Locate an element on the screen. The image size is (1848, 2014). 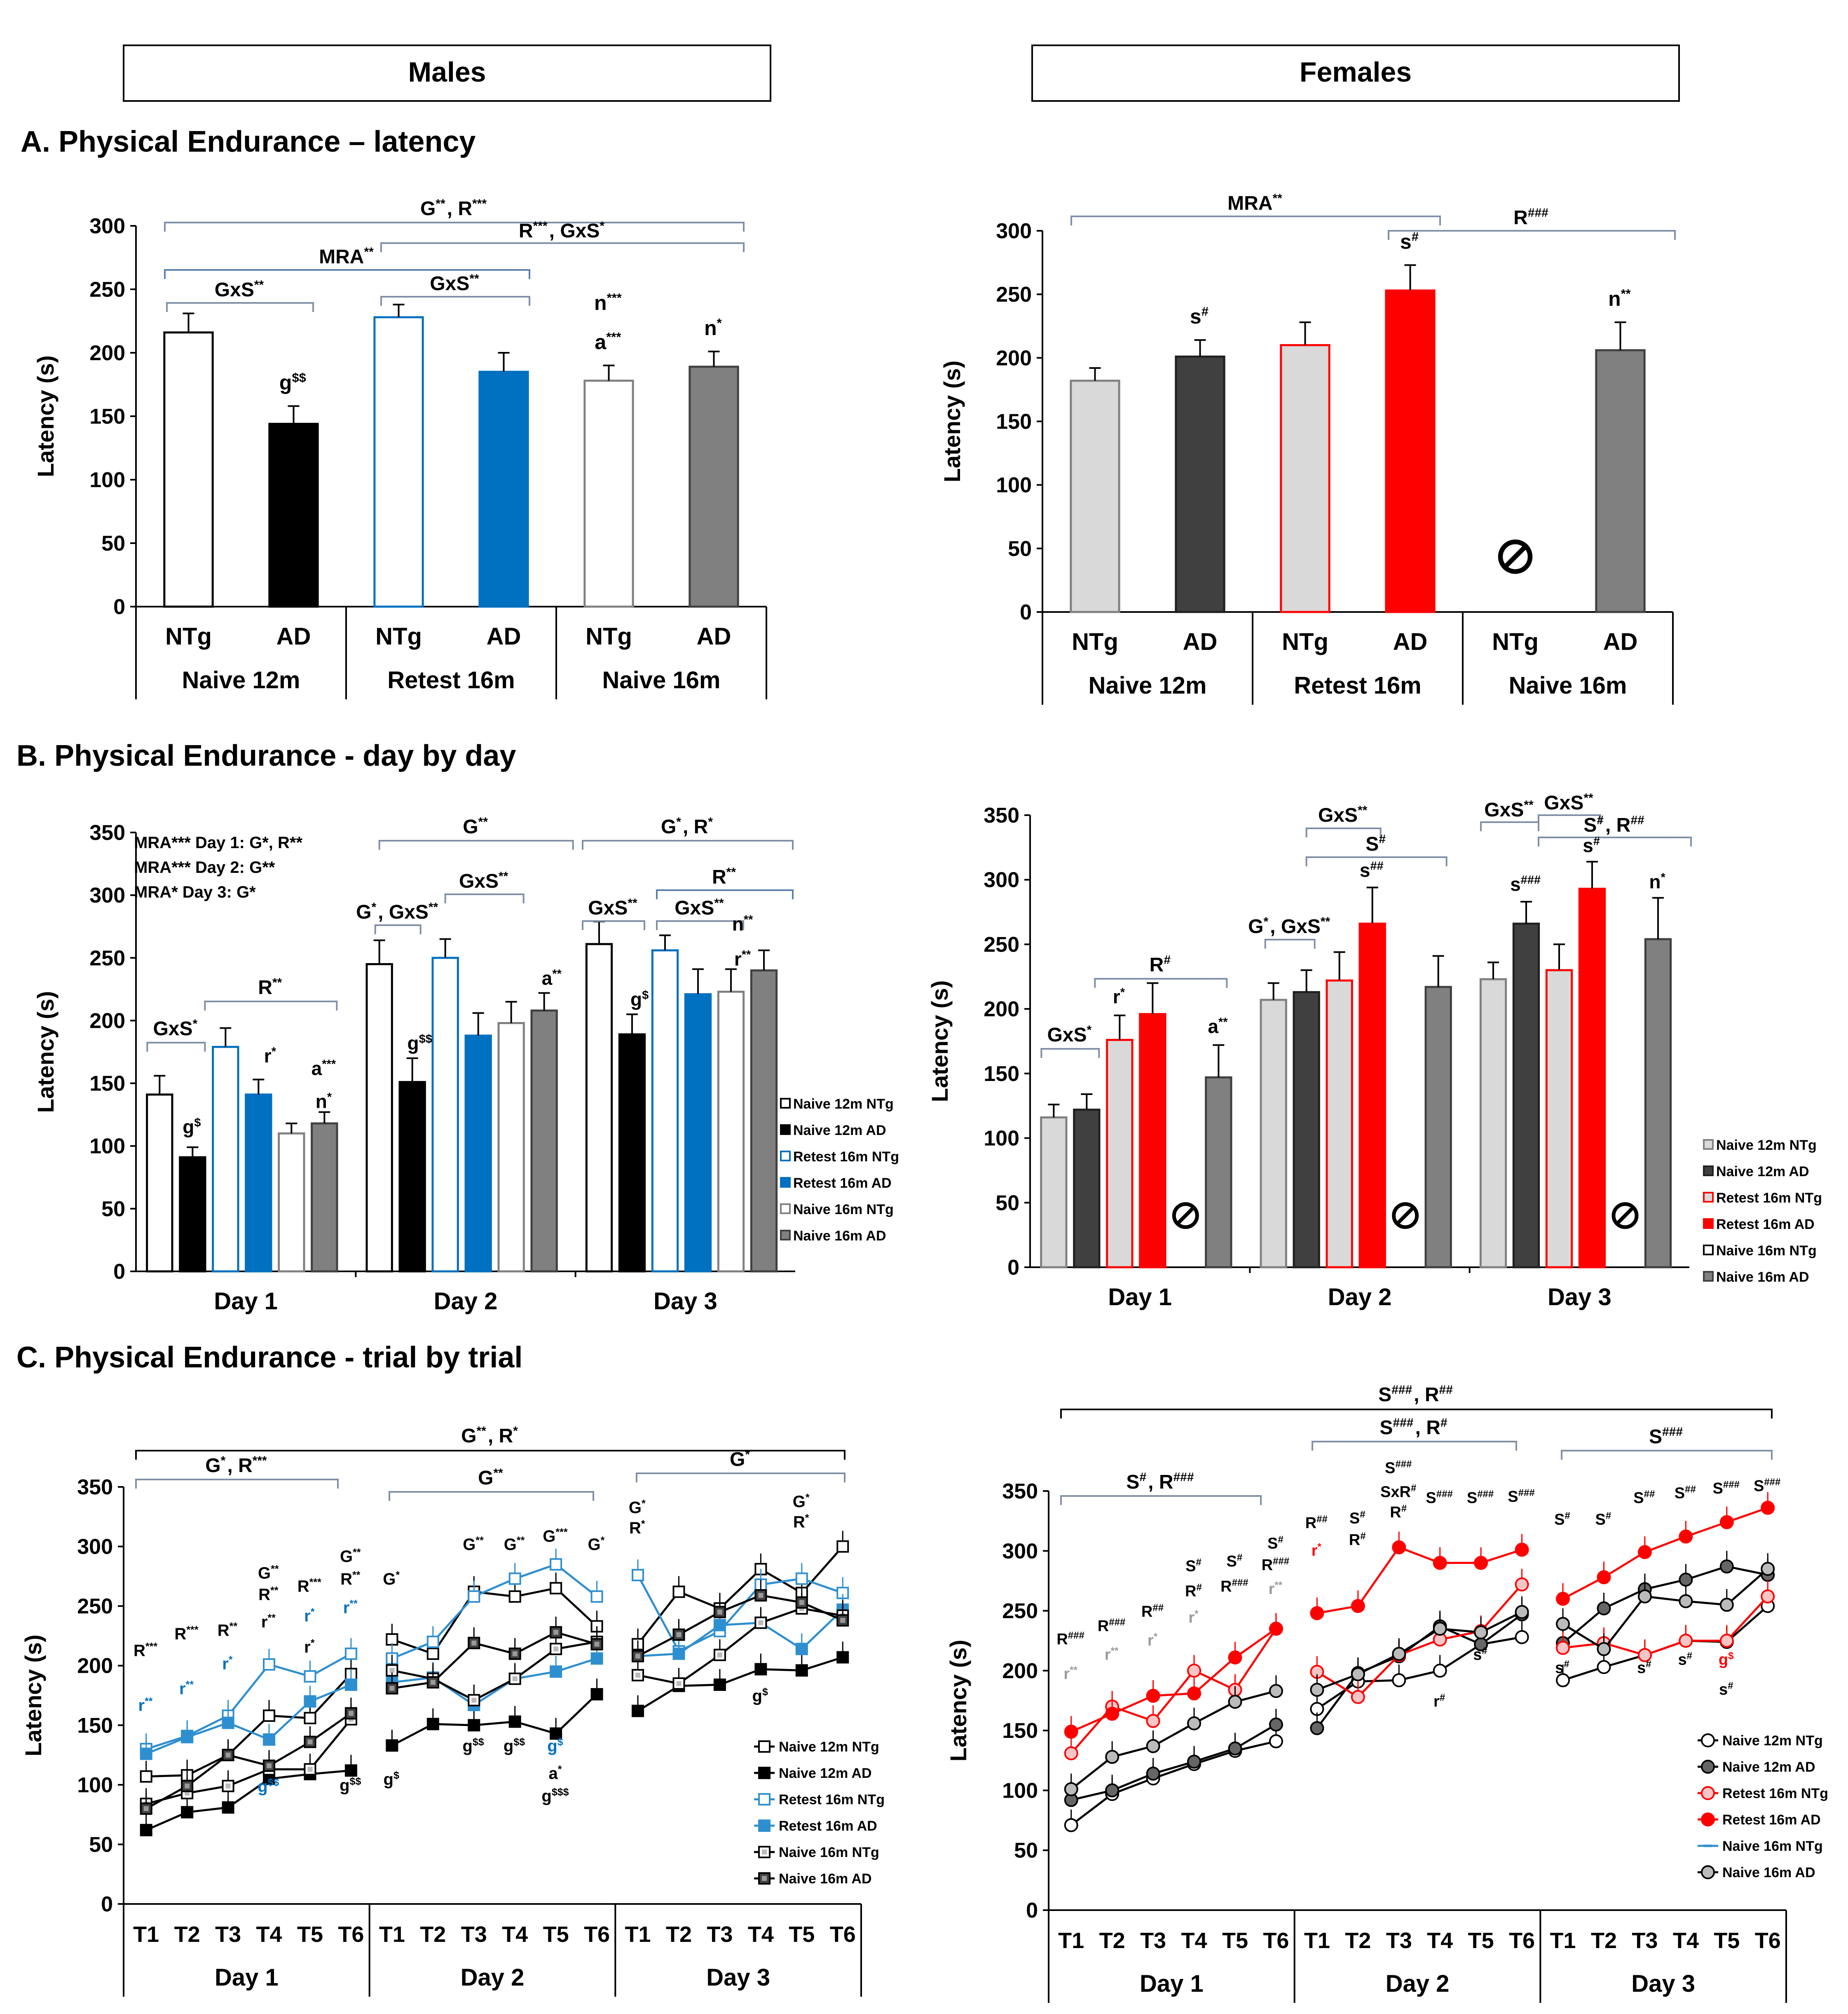
c-males-legend-label: Retest 16m NTg is located at coordinates (832, 1800).